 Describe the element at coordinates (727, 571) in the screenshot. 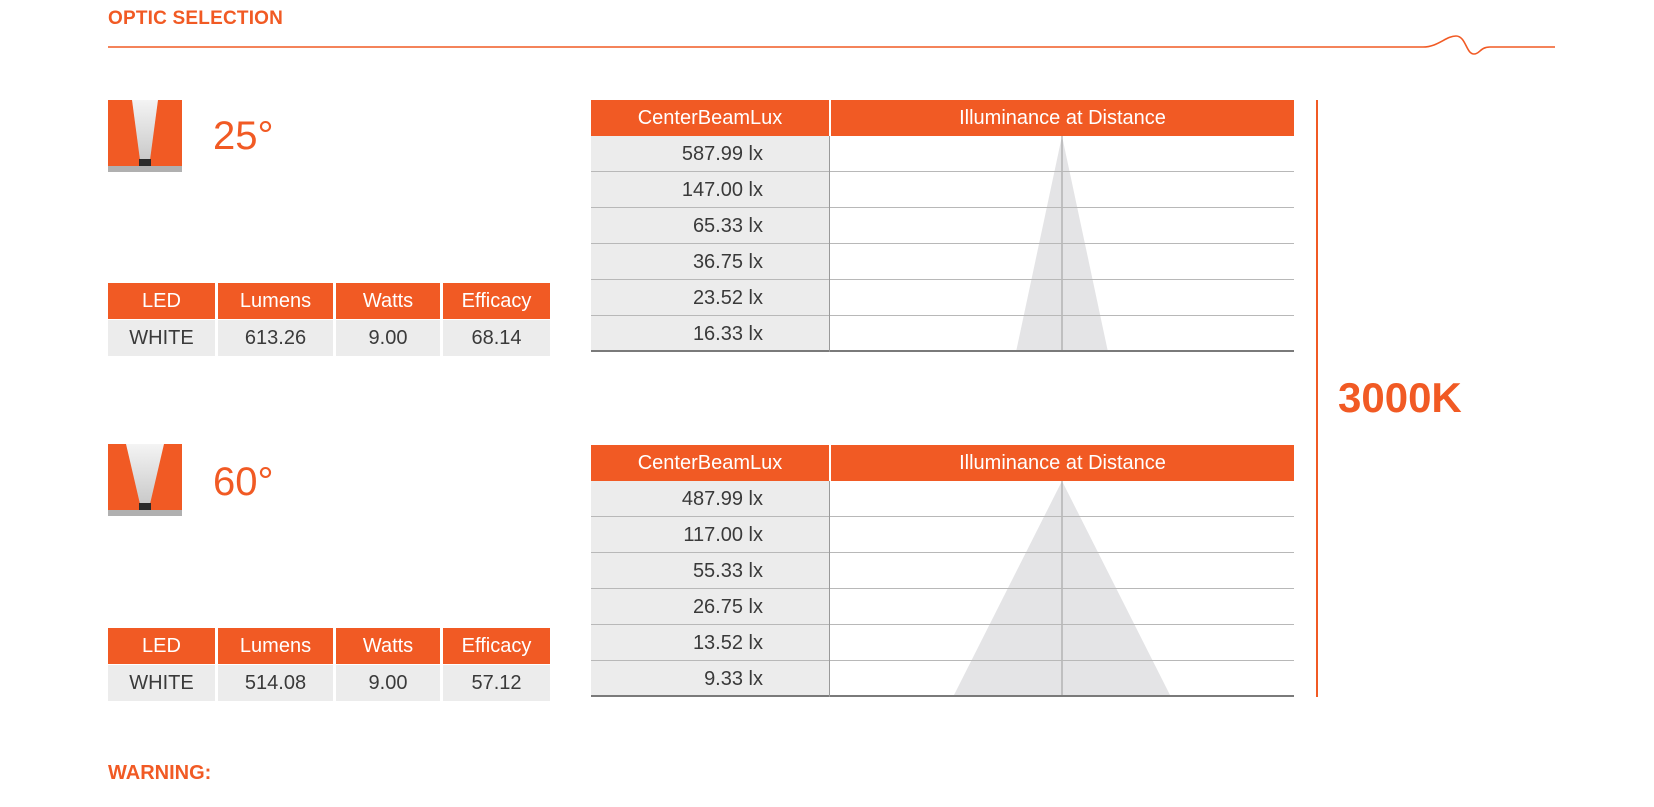

I see `lux-value: 55.33 lx` at that location.